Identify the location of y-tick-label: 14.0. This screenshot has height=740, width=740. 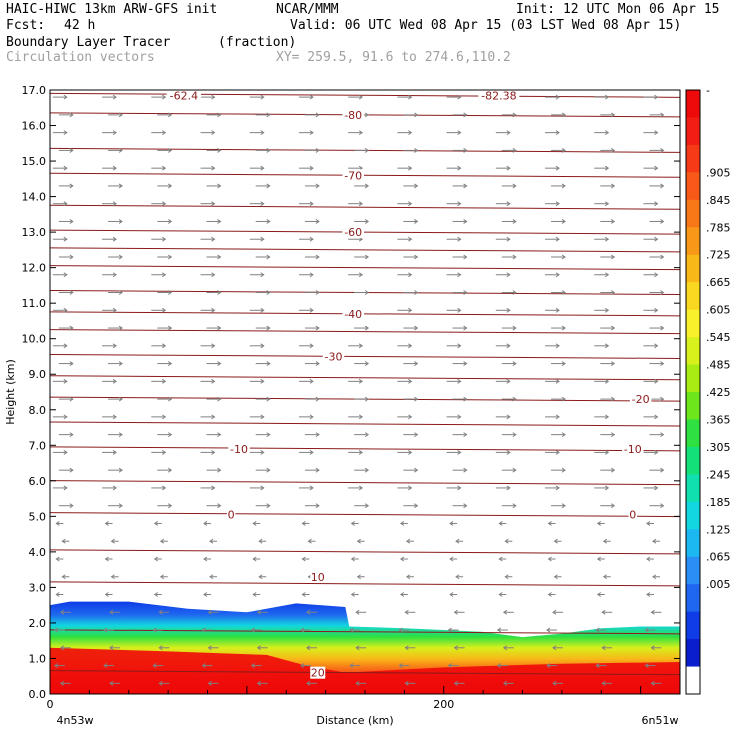
(34, 197).